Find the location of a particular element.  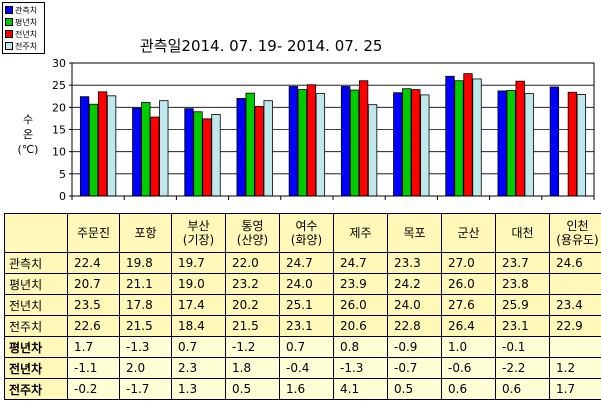

table-column-header: 여수 (화양) is located at coordinates (306, 233).